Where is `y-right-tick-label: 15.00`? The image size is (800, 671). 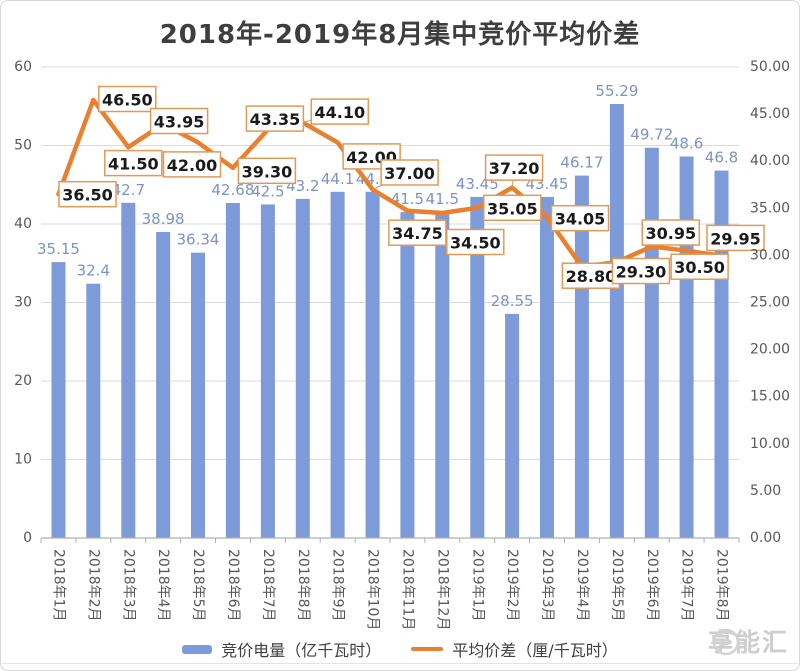 y-right-tick-label: 15.00 is located at coordinates (770, 397).